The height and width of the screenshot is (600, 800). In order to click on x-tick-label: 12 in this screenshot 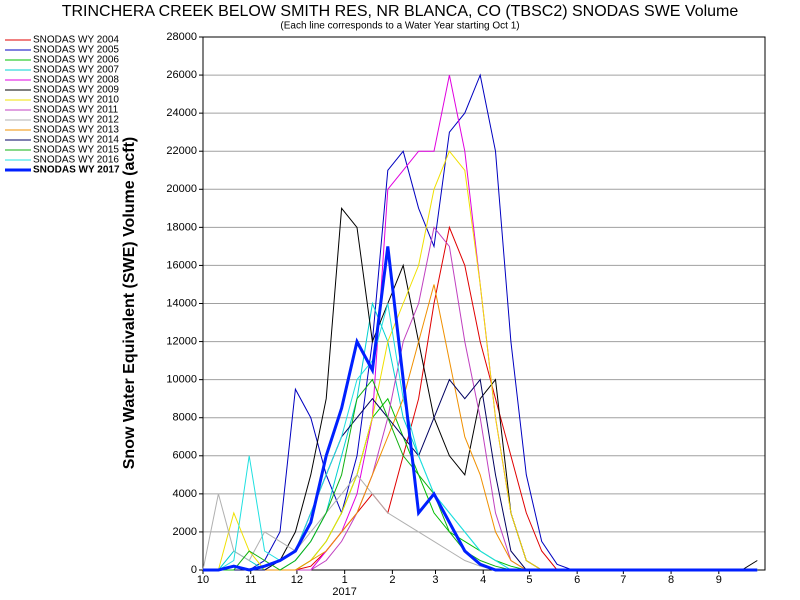, I will do `click(297, 580)`.